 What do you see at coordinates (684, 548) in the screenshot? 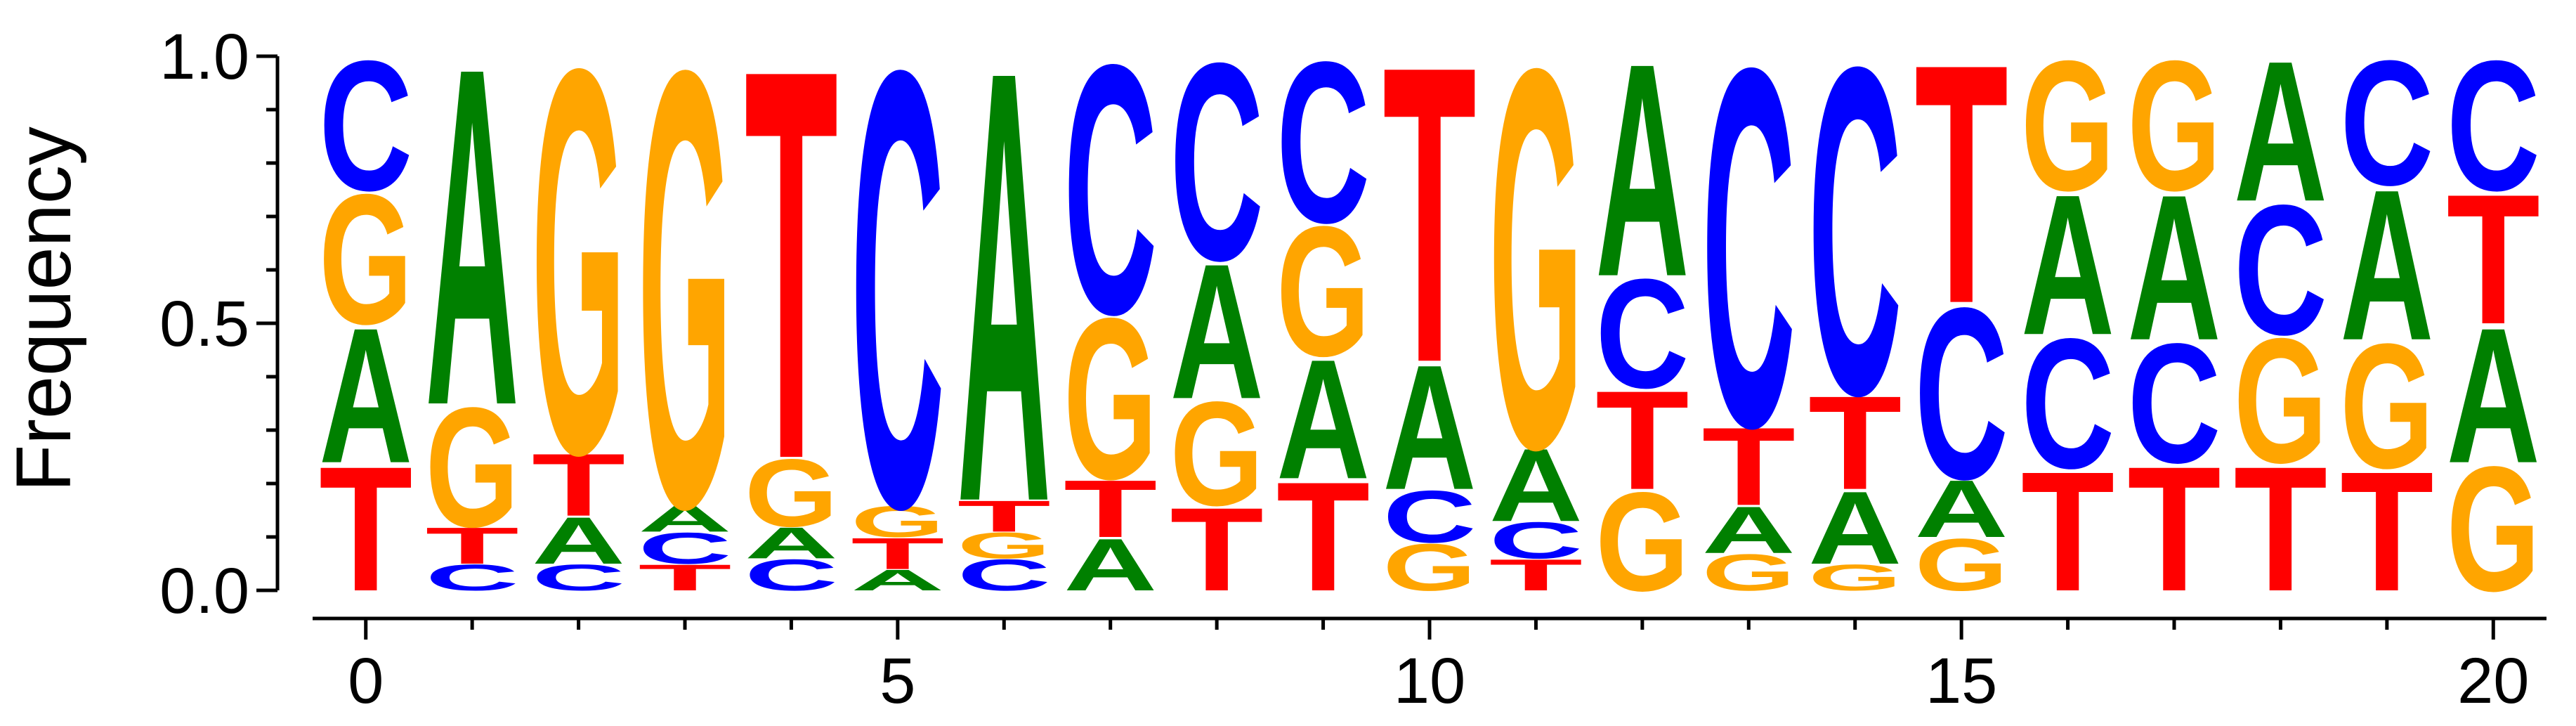
I see `glyph-C-pos-3: C` at bounding box center [684, 548].